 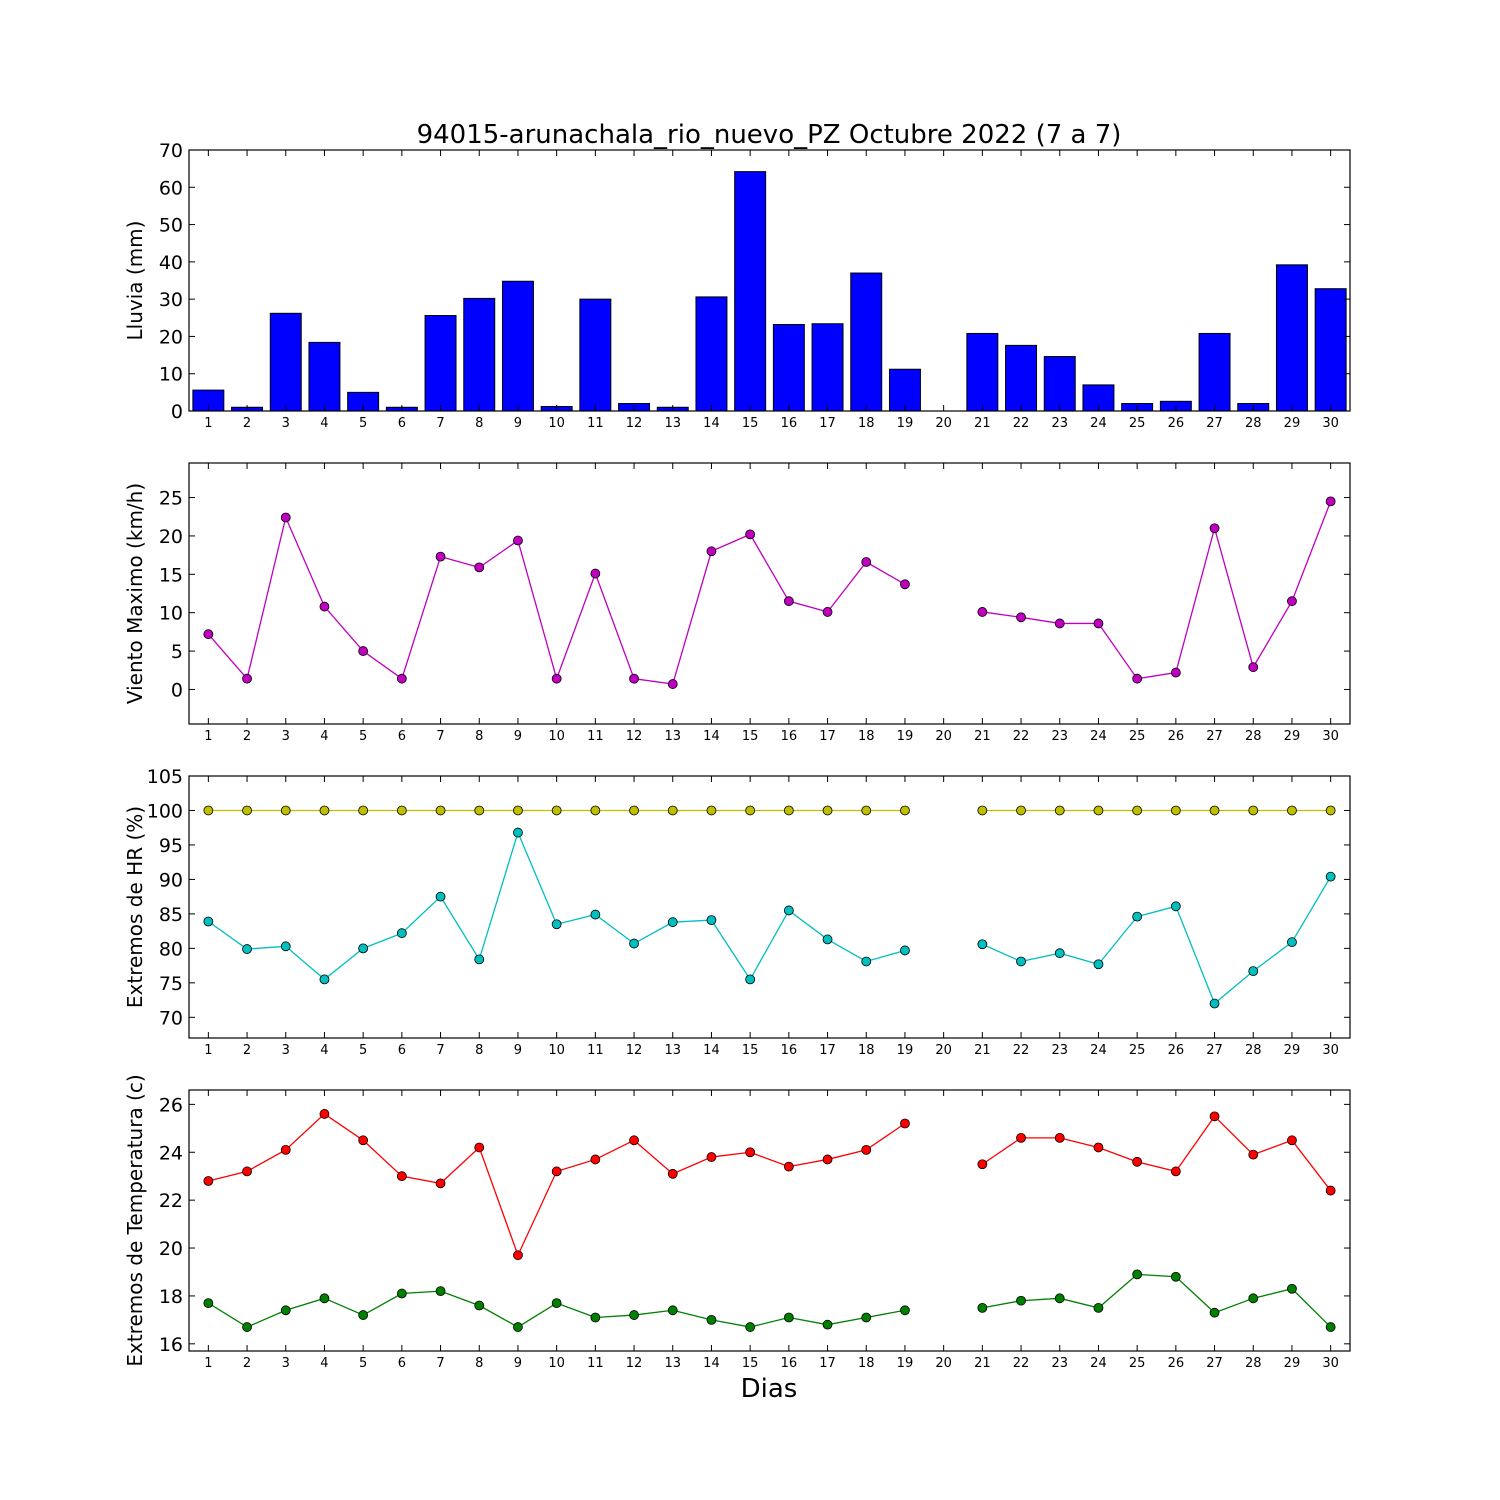 What do you see at coordinates (440, 423) in the screenshot?
I see `x-tick-label: 7` at bounding box center [440, 423].